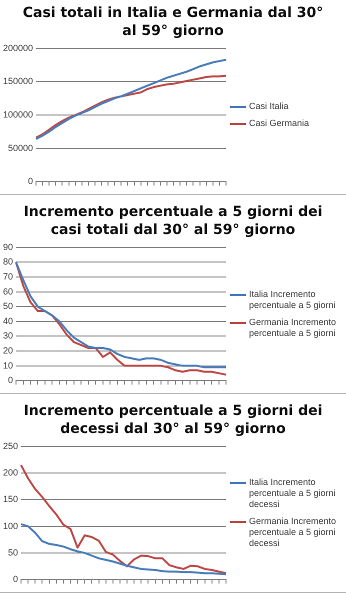 Image resolution: width=346 pixels, height=600 pixels. What do you see at coordinates (8, 276) in the screenshot?
I see `y-tick-label: 70` at bounding box center [8, 276].